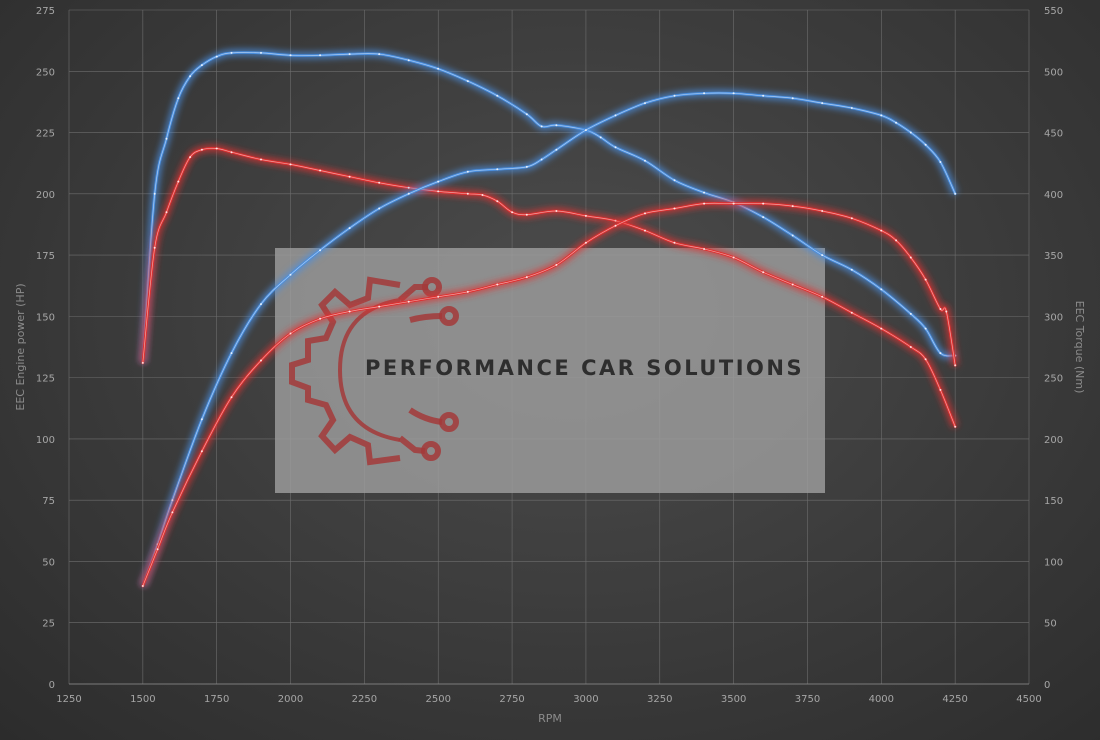  Describe the element at coordinates (1028, 699) in the screenshot. I see `x-tick-label: 4500` at that location.